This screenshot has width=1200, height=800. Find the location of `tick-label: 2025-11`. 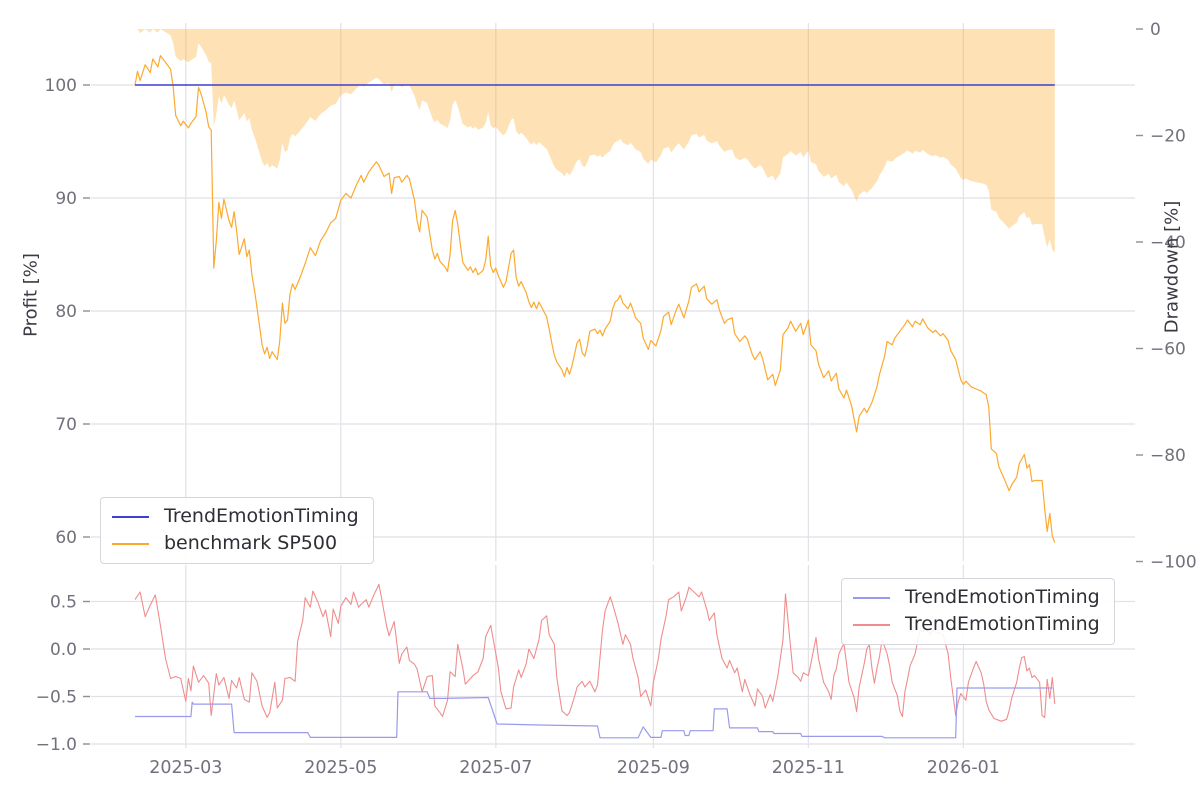

tick-label: 2025-11 is located at coordinates (808, 768).